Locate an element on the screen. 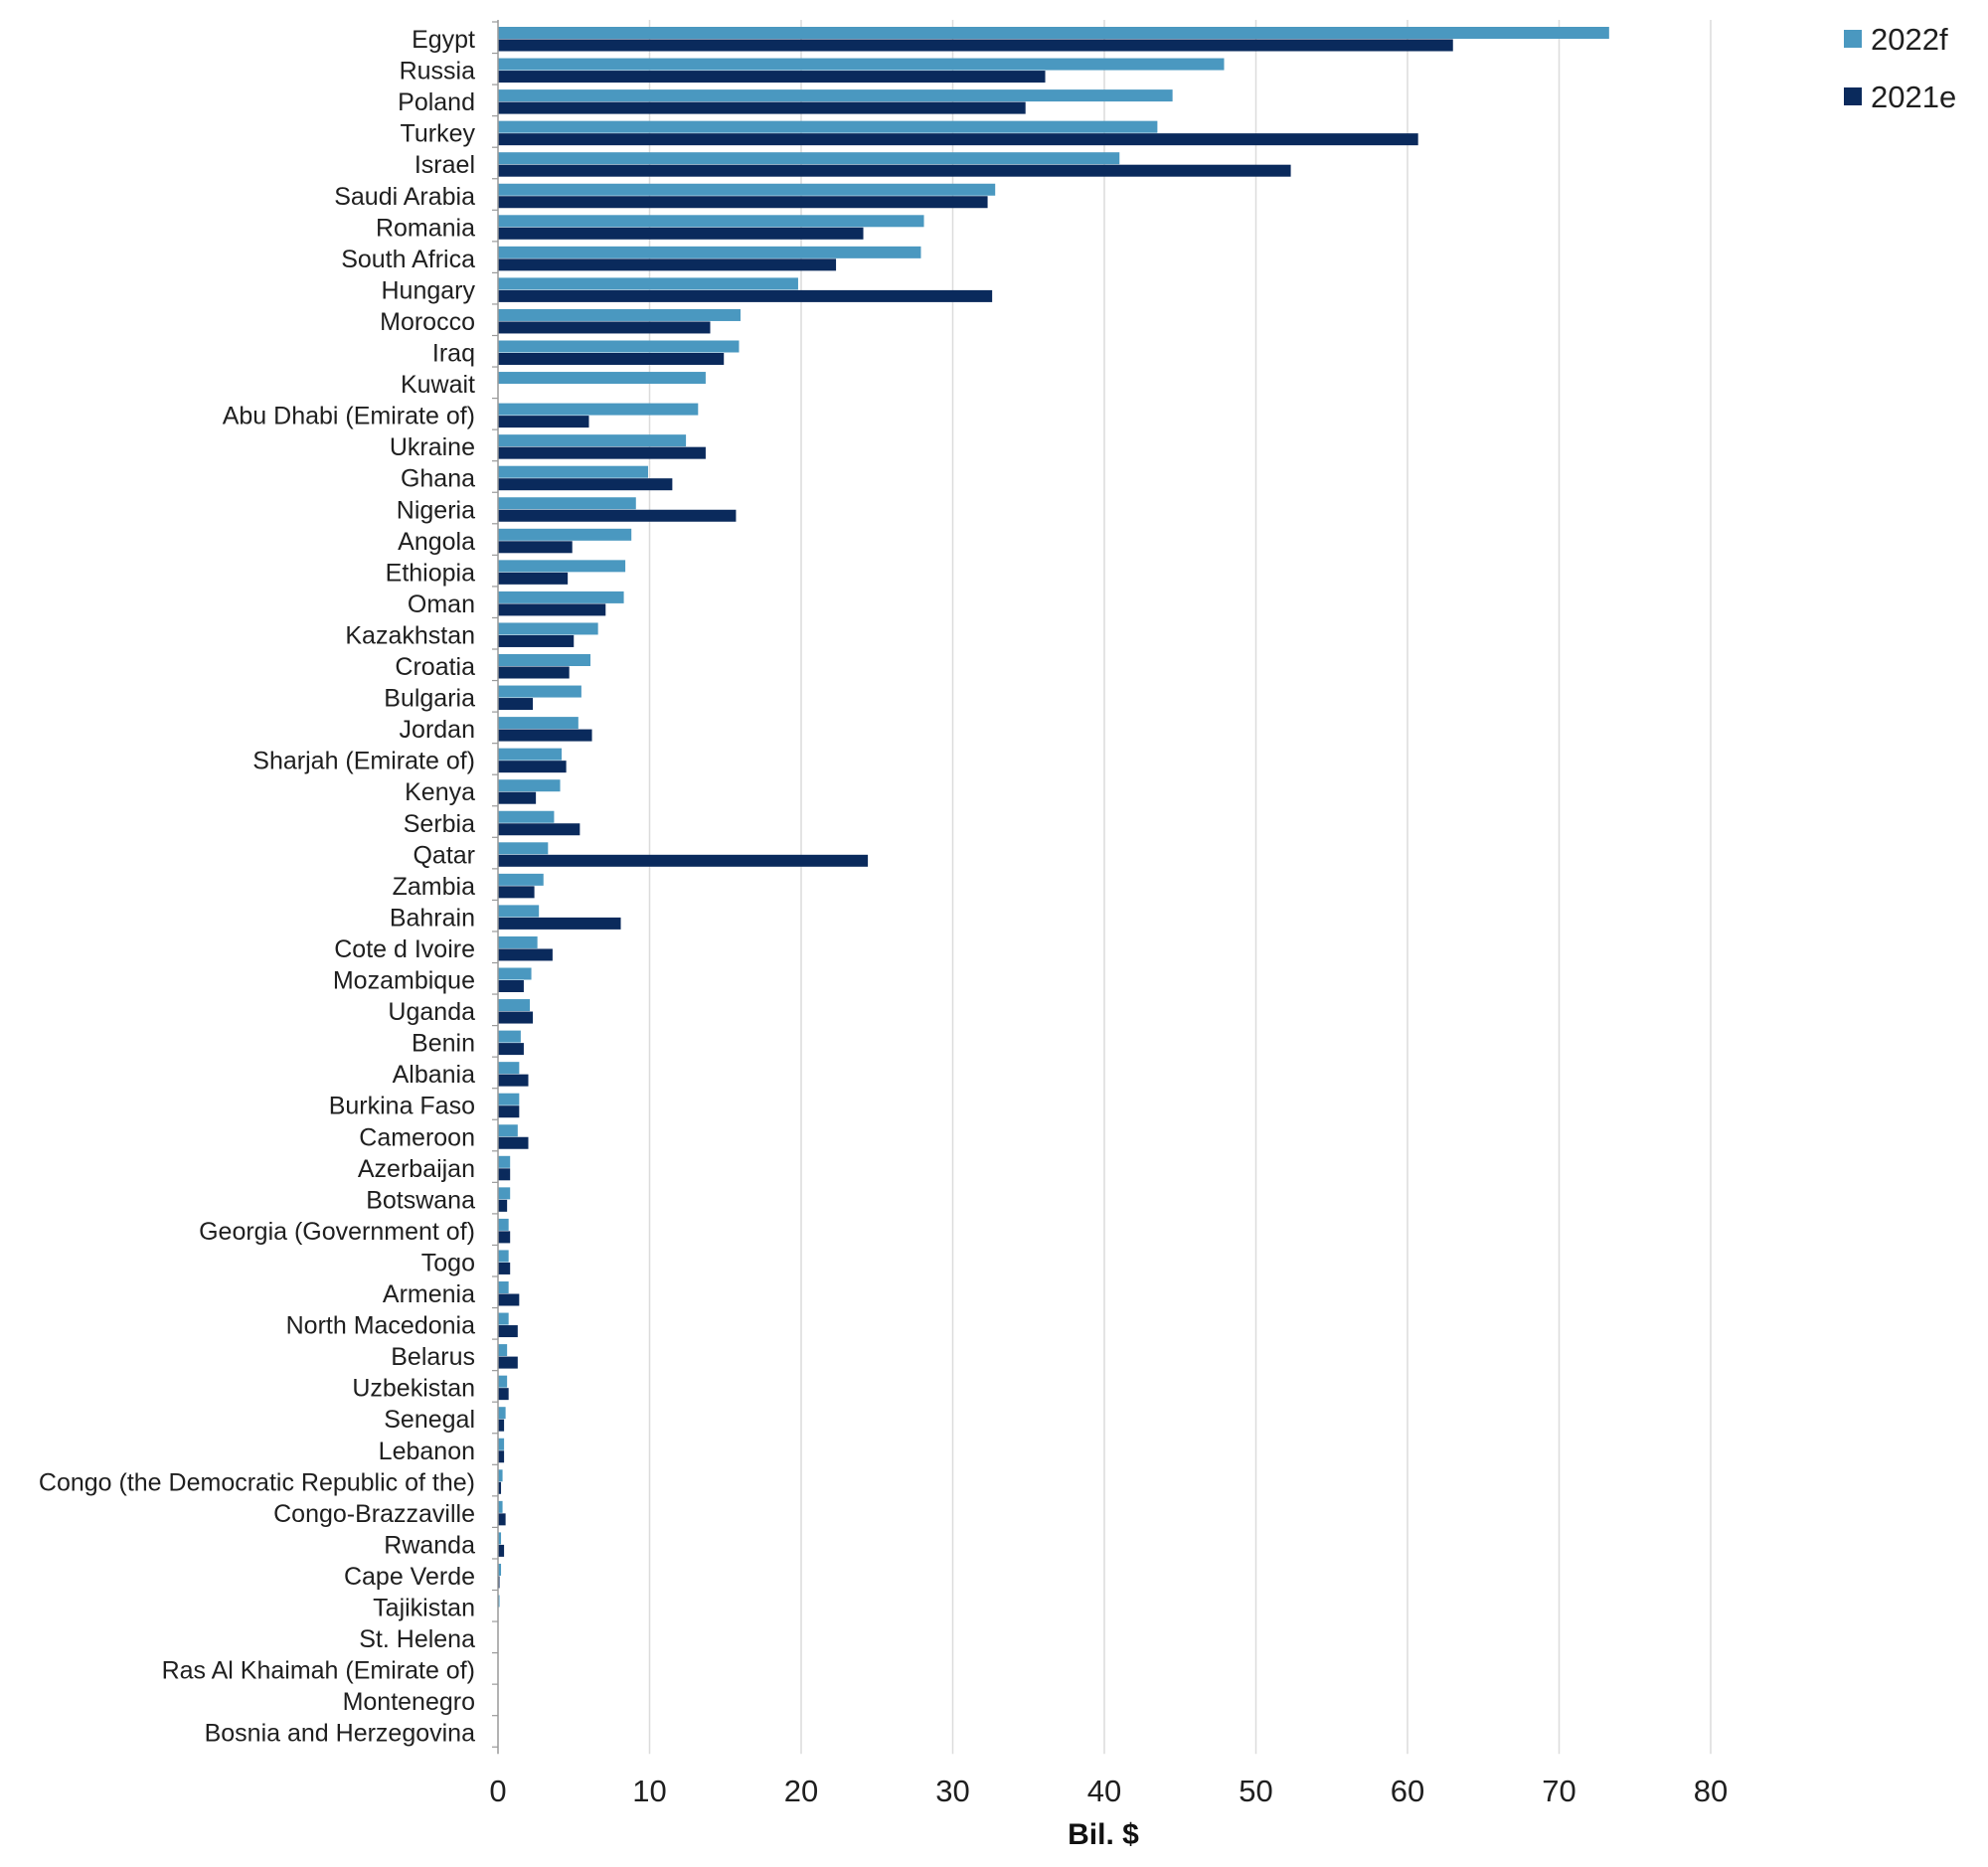 Image resolution: width=1988 pixels, height=1867 pixels. category-label: Cameroon is located at coordinates (417, 1137).